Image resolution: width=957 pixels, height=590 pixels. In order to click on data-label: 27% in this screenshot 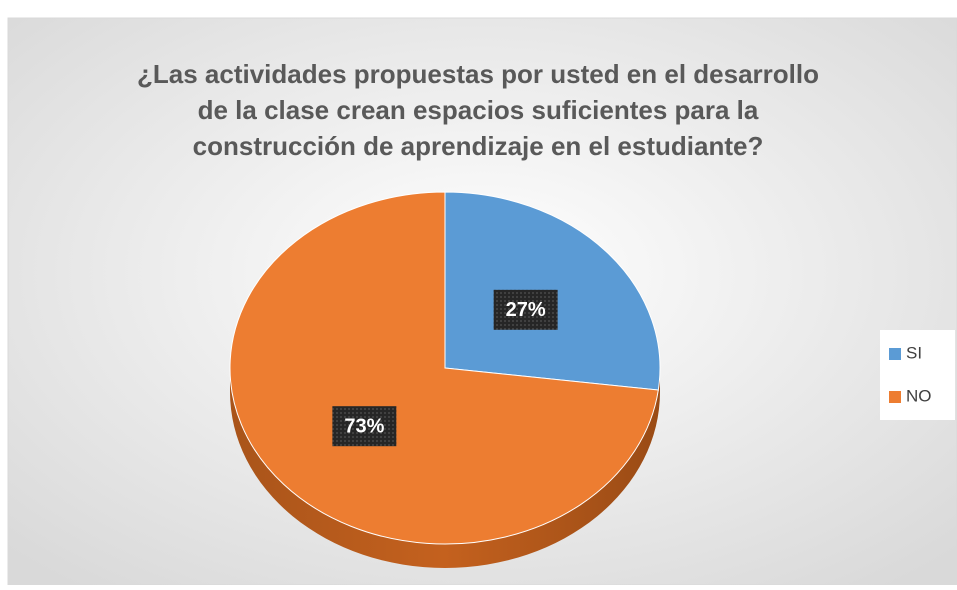, I will do `click(526, 310)`.